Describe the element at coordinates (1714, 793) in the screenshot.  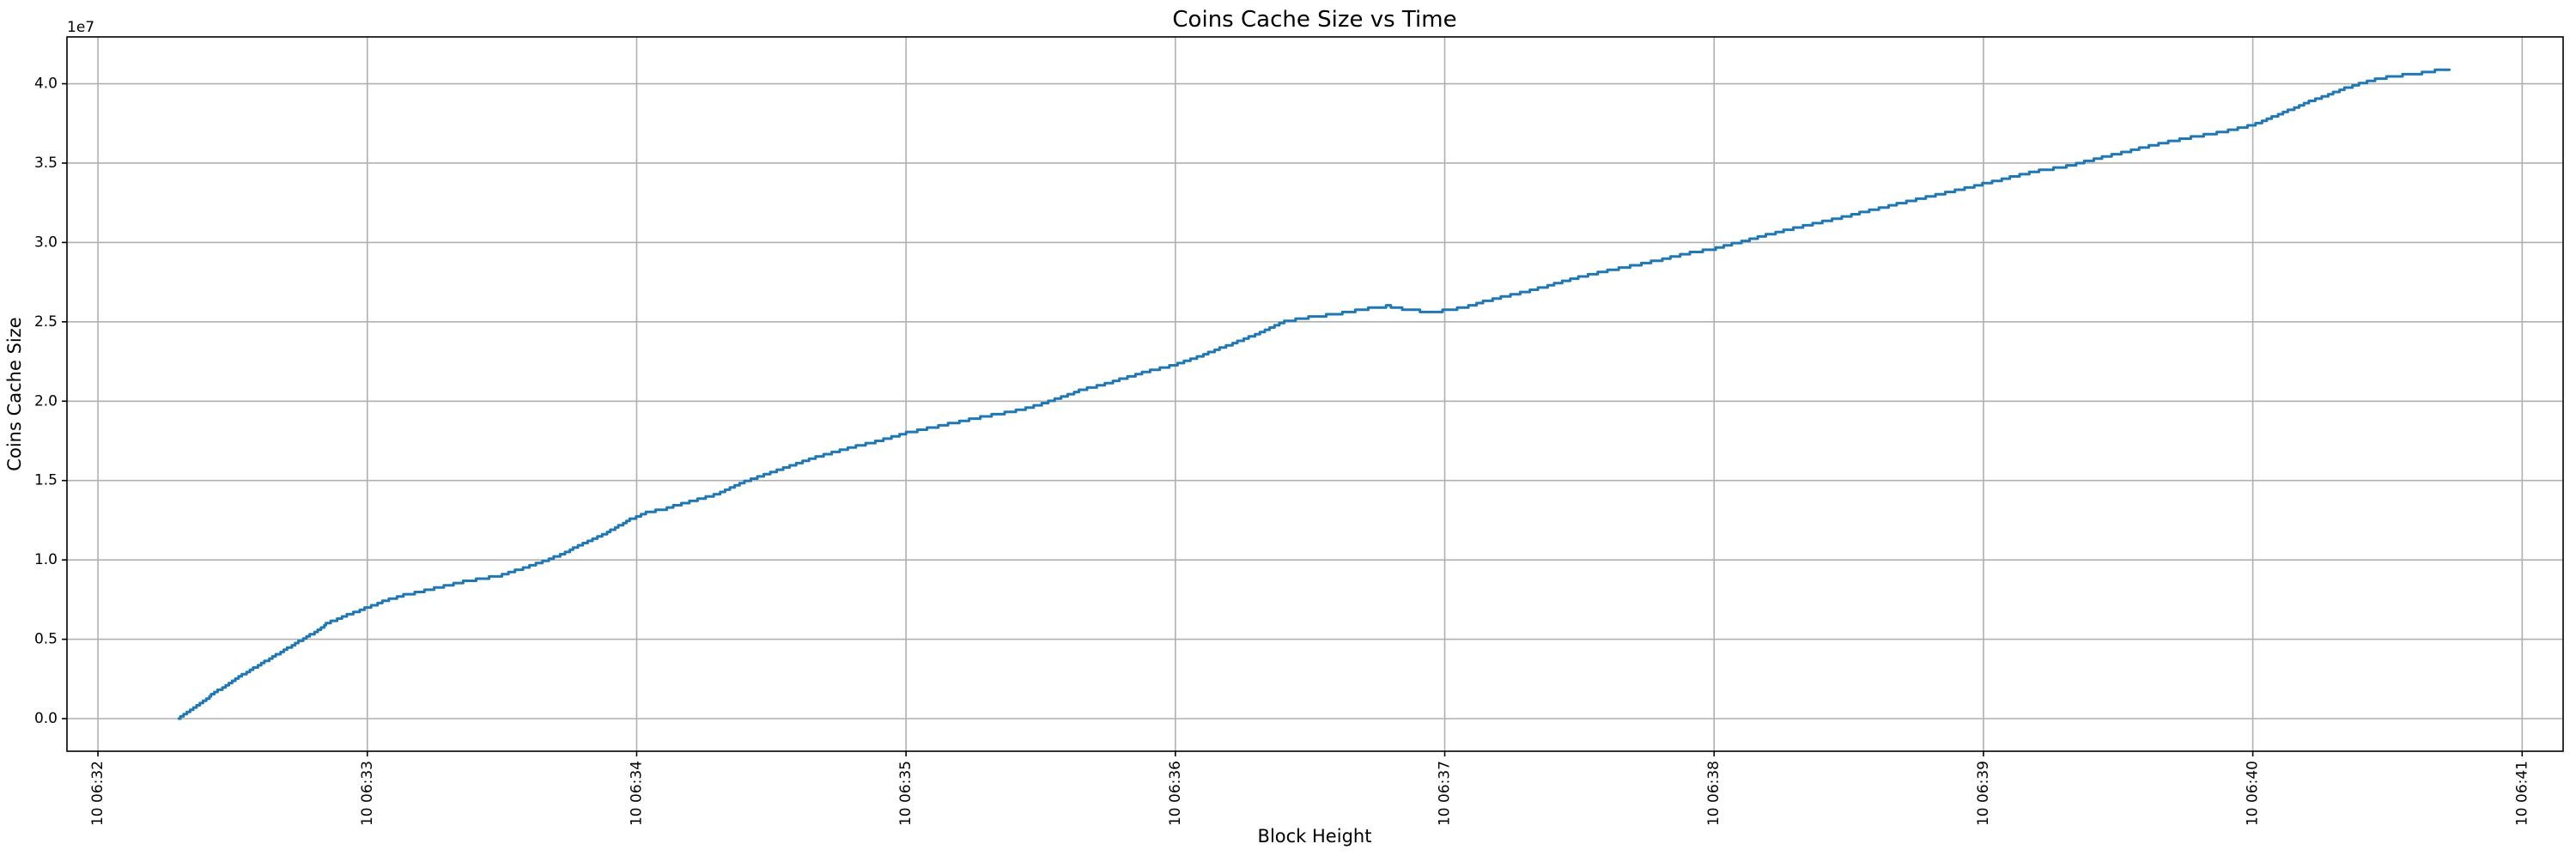
I see `x-tick-label: 10 06:38` at that location.